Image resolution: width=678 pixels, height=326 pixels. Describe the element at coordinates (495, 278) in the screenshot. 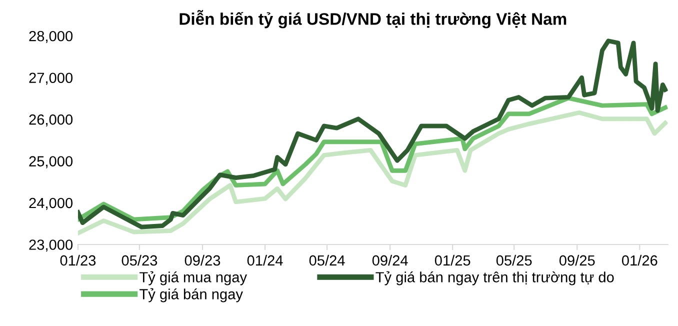

I see `legend-label: Tỷ giá bán ngay trên thị trường tự do` at that location.